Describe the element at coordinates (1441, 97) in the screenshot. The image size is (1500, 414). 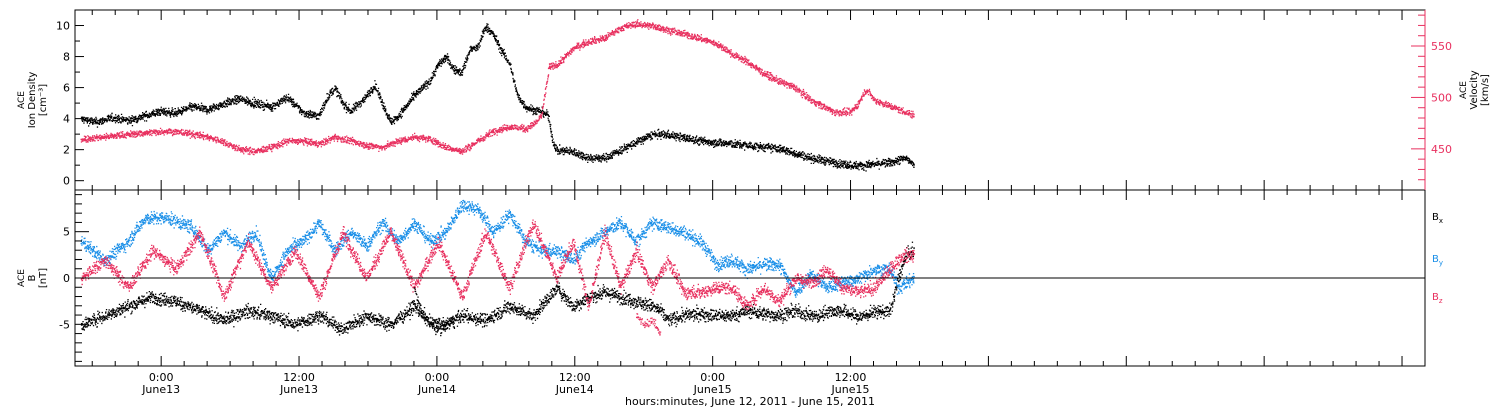
I see `velocity-tick-label: 500` at that location.